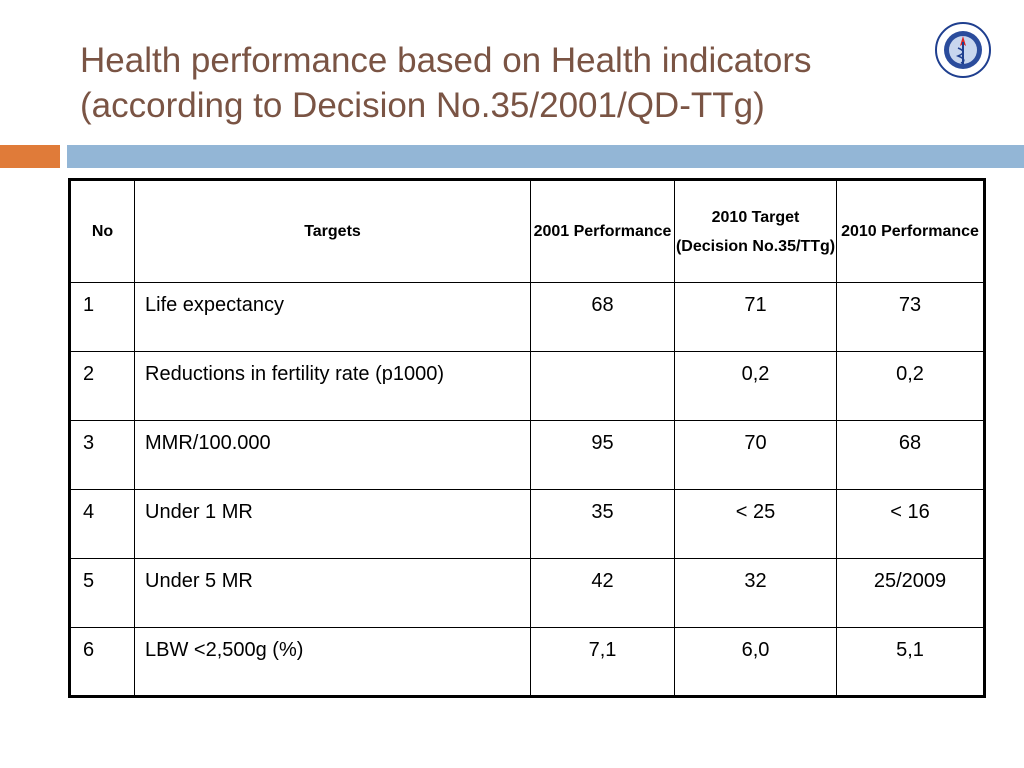 Image resolution: width=1024 pixels, height=768 pixels. I want to click on table-cell: < 16, so click(910, 524).